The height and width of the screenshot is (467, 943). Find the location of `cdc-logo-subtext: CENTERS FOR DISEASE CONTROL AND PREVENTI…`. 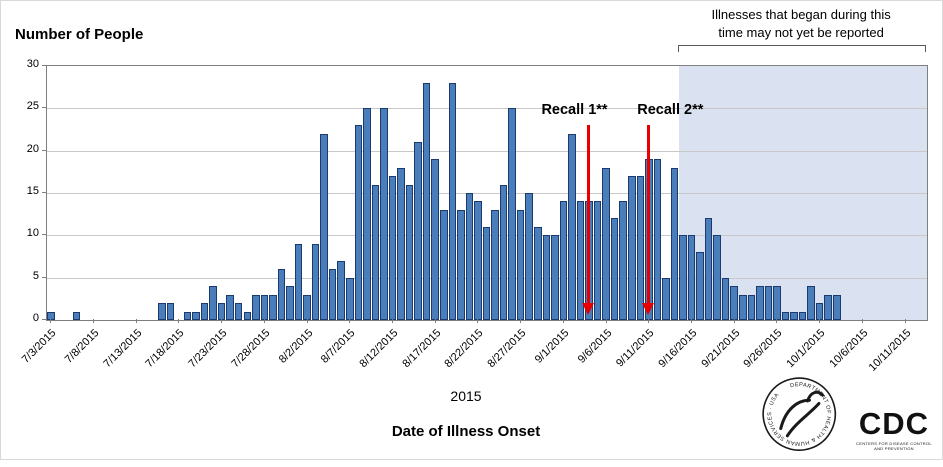

cdc-logo-subtext: CENTERS FOR DISEASE CONTROL AND PREVENTI… is located at coordinates (894, 446).